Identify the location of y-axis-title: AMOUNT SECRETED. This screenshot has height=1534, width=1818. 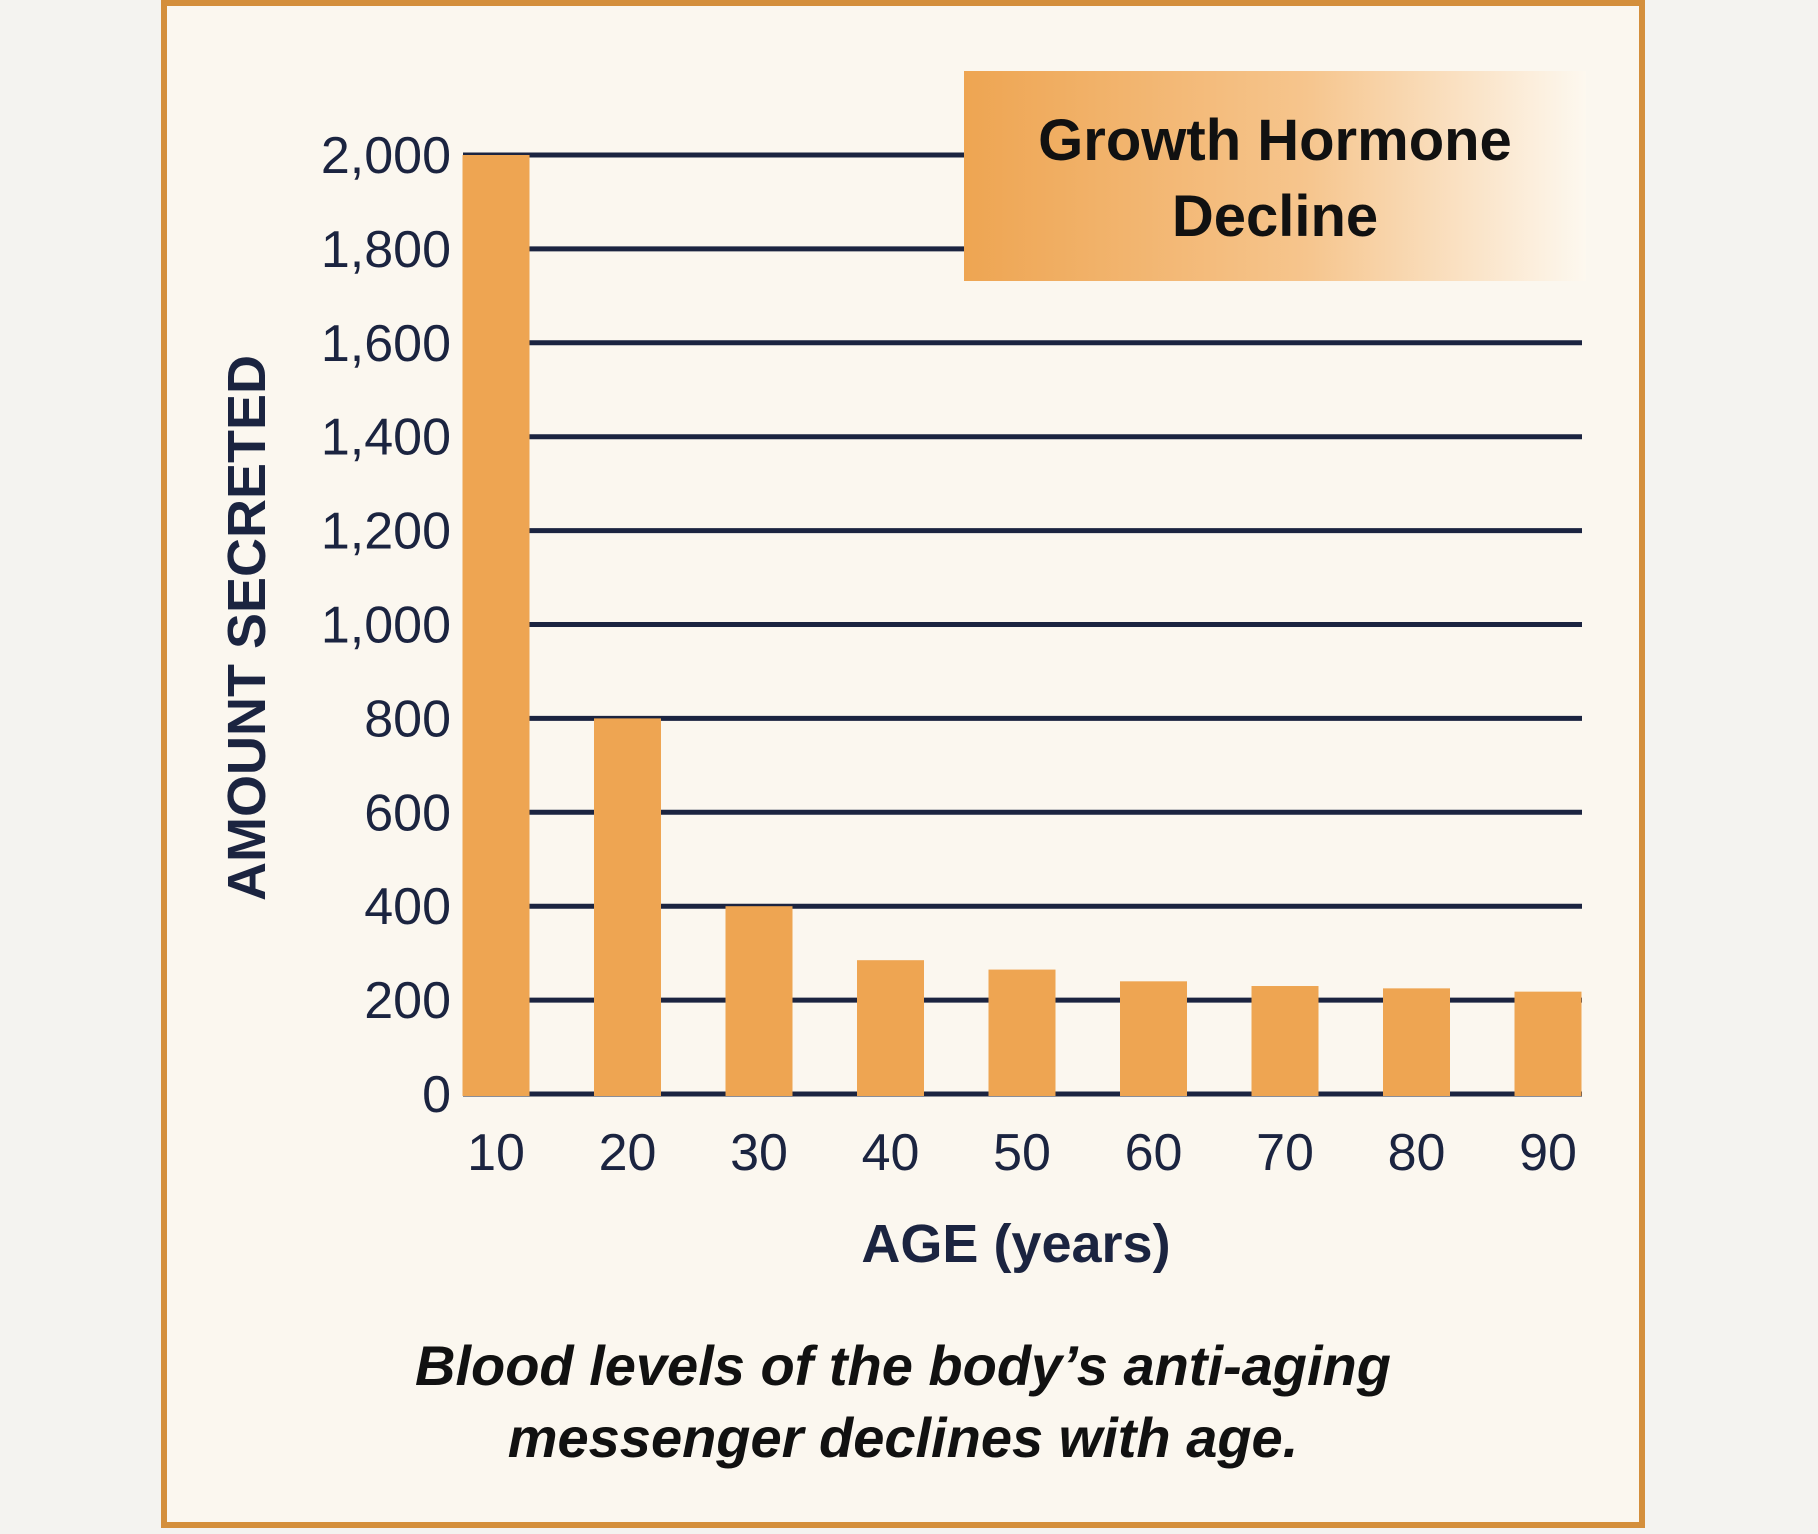
(247, 628).